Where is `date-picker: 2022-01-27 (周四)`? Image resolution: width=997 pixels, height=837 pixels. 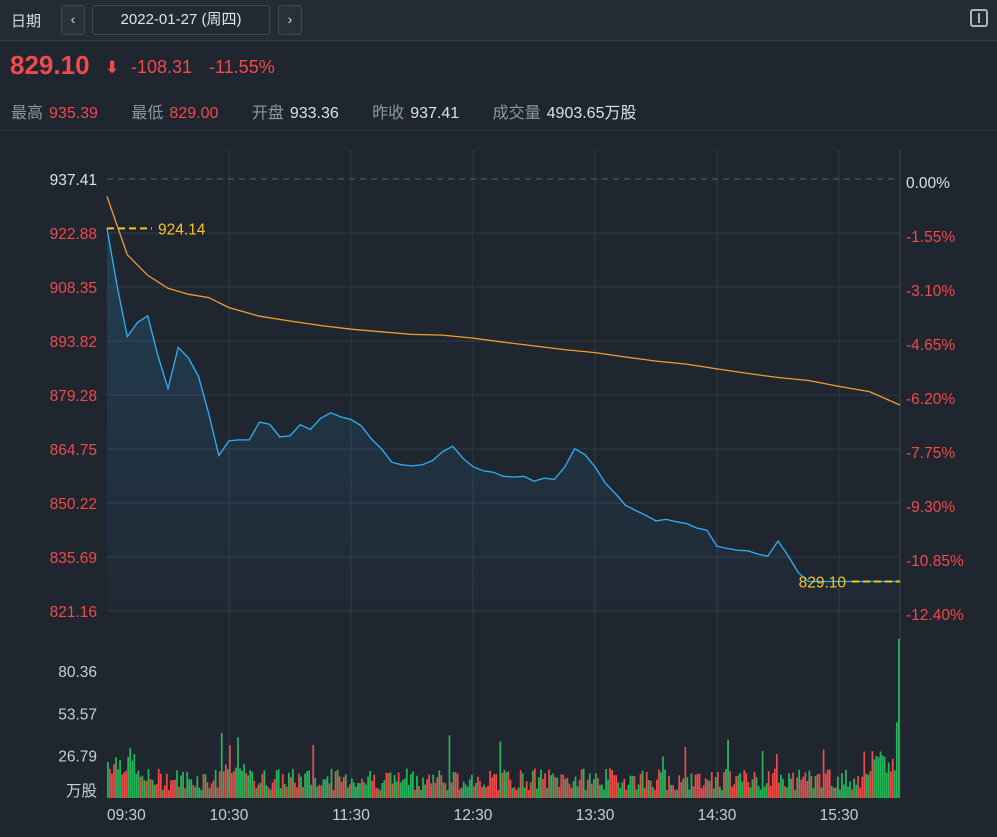 date-picker: 2022-01-27 (周四) is located at coordinates (181, 20).